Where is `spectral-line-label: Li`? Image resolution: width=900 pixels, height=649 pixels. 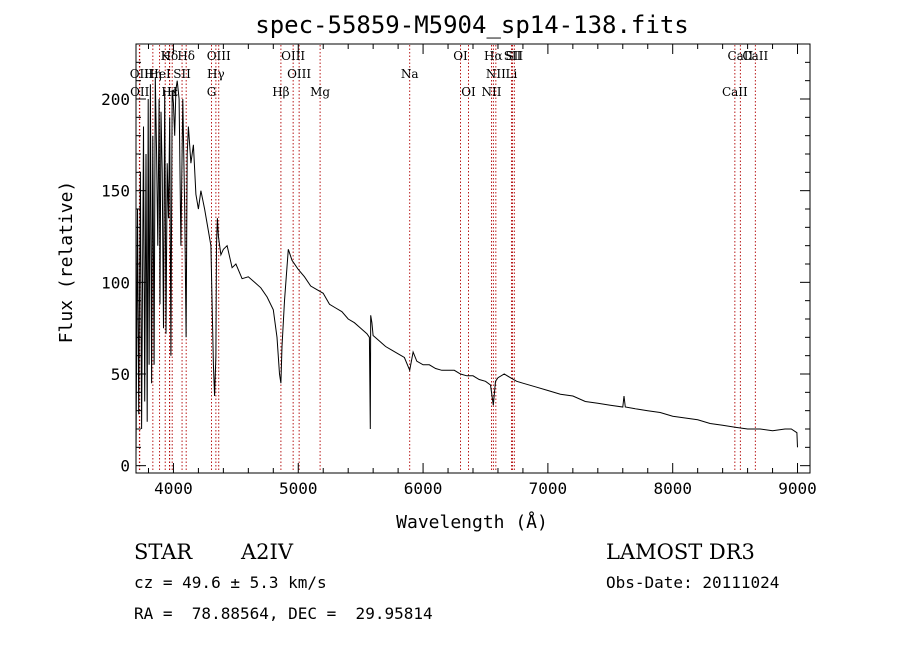 spectral-line-label: Li is located at coordinates (512, 74).